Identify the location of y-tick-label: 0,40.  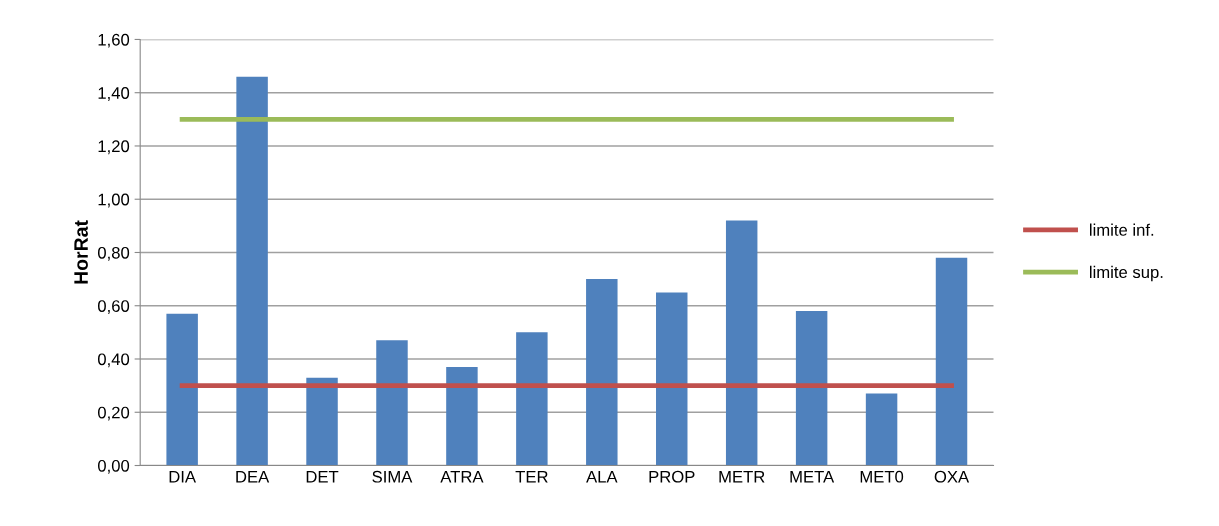
(113, 360).